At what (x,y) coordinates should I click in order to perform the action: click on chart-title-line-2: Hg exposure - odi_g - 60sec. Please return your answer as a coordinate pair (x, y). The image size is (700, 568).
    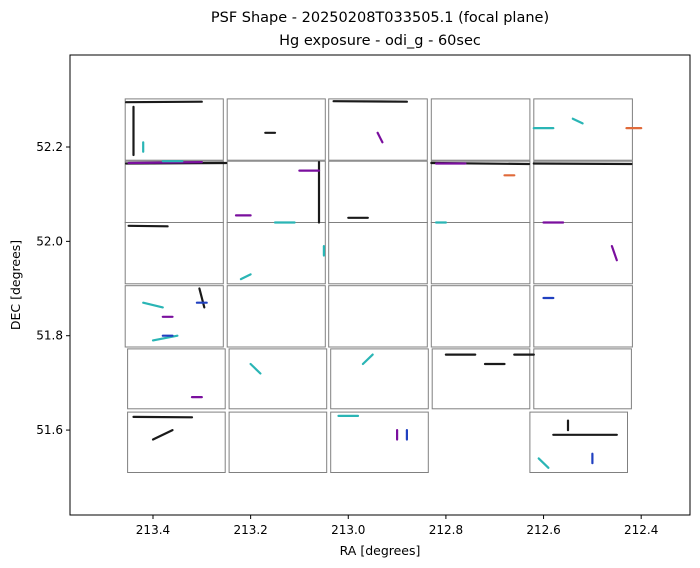
    Looking at the image, I should click on (380, 41).